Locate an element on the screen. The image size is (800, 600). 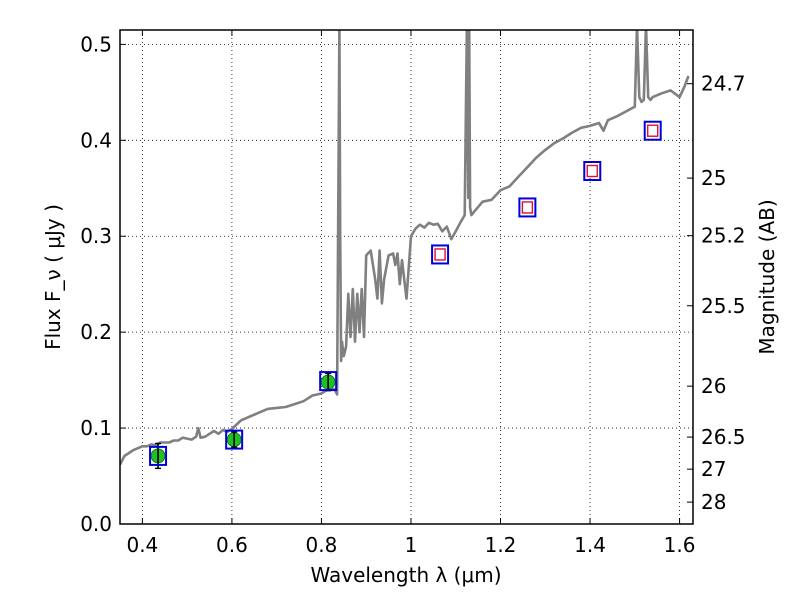
y-tick-label: 0.3 is located at coordinates (96, 236).